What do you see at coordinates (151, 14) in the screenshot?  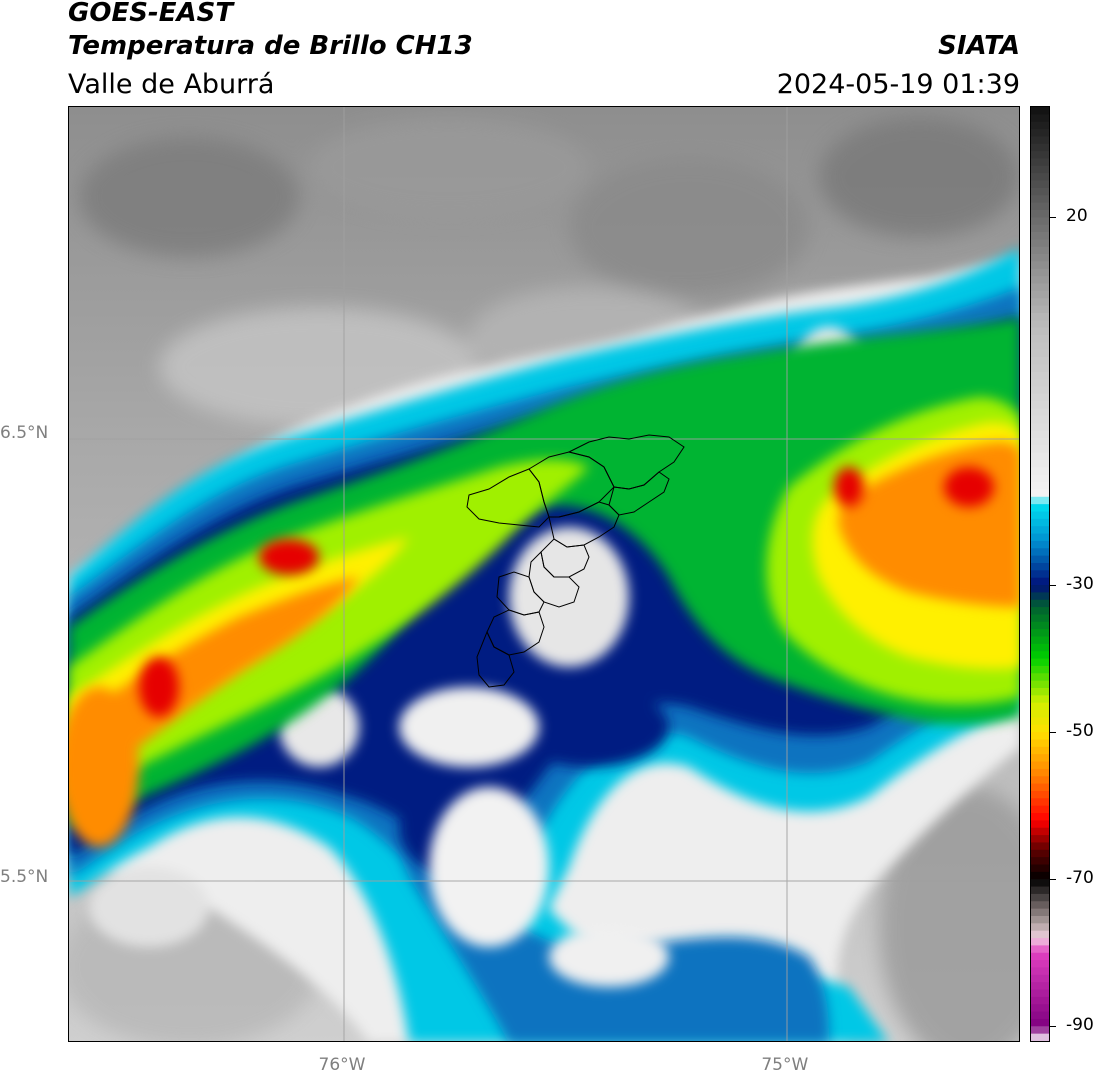 I see `satellite-title: GOES-EAST` at bounding box center [151, 14].